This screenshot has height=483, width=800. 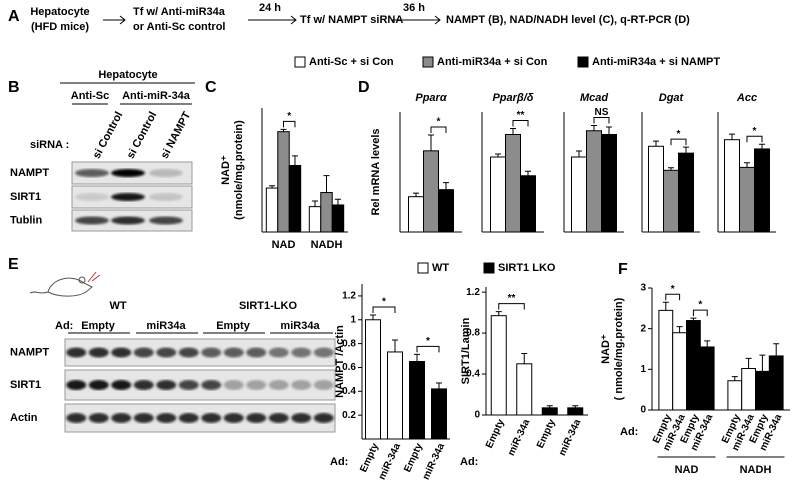 I want to click on x-tick-label: NAD, so click(x=284, y=245).